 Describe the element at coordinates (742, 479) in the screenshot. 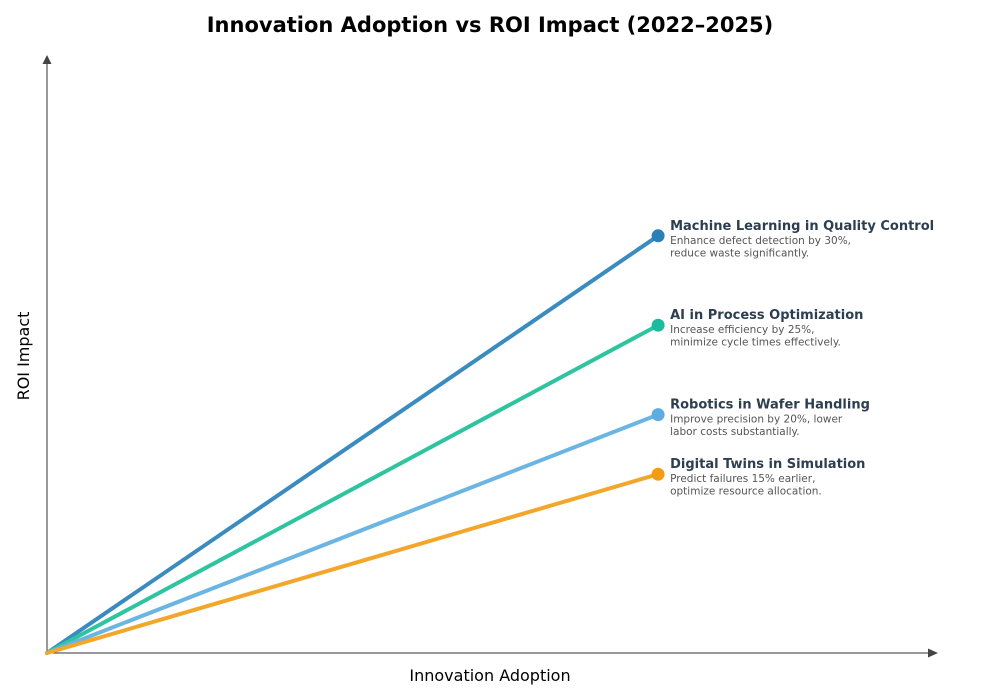

I see `series-description: Predict failures 15% earlier,` at that location.